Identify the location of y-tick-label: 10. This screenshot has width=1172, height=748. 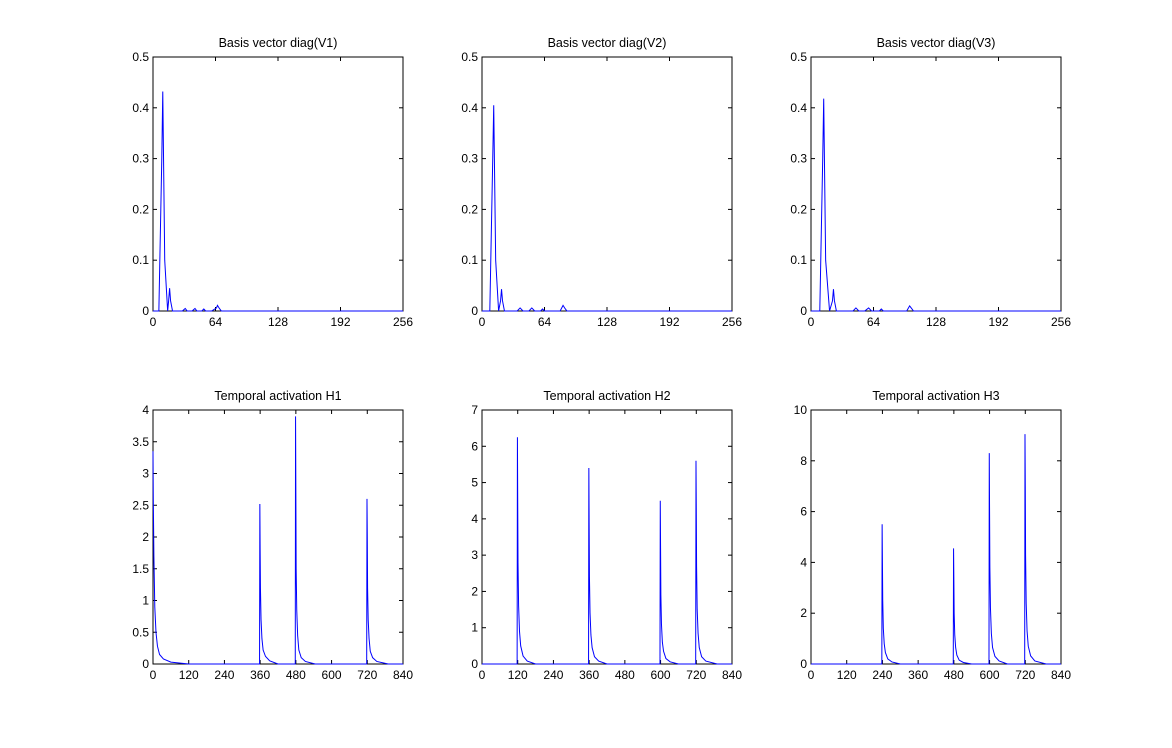
(801, 410).